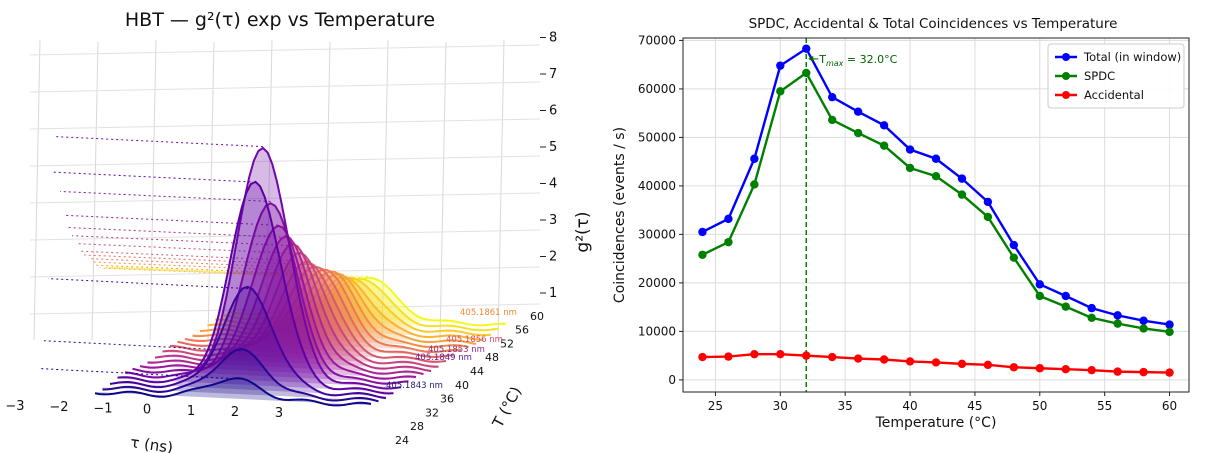  What do you see at coordinates (488, 313) in the screenshot?
I see `wavelength-label: 405.1861 nm` at bounding box center [488, 313].